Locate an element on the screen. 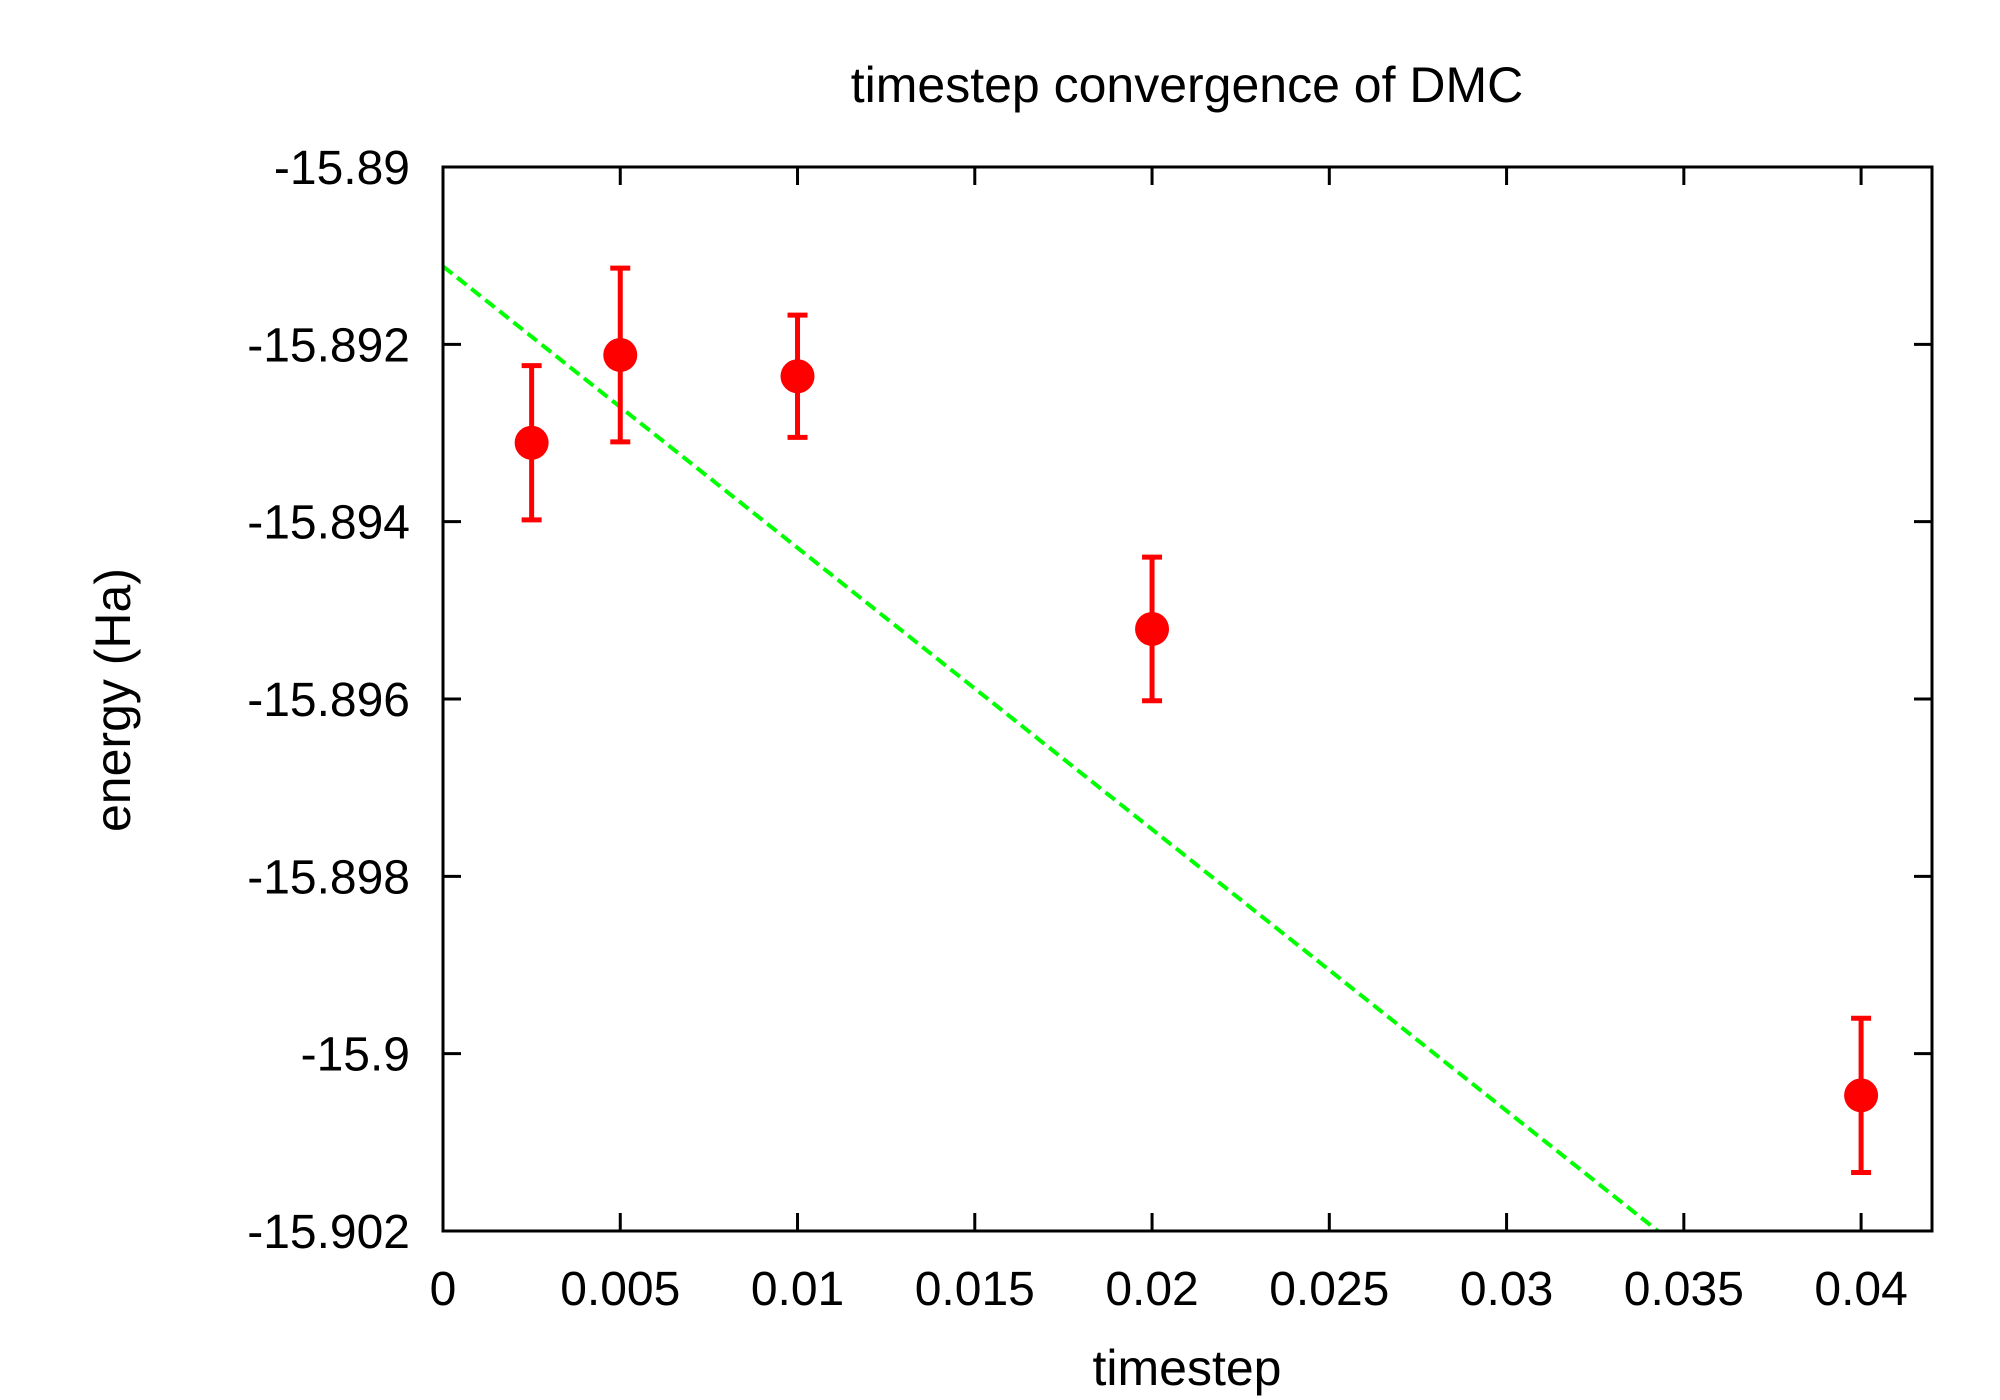 The width and height of the screenshot is (2000, 1400). x-tick-label: 0.015 is located at coordinates (975, 1289).